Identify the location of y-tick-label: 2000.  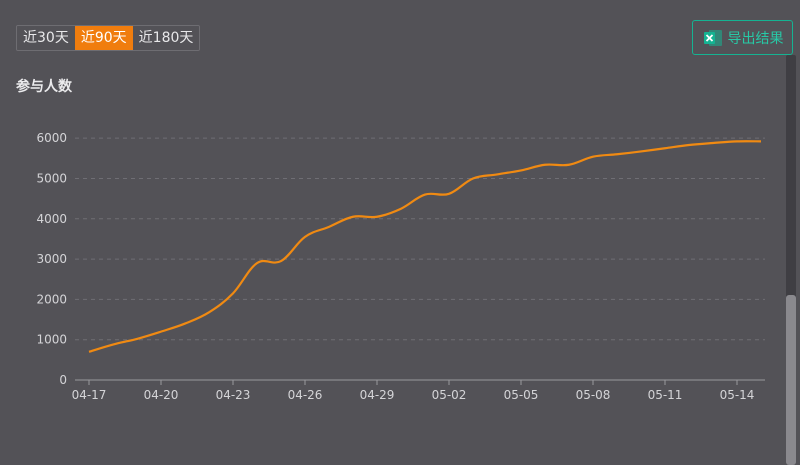
(51, 299).